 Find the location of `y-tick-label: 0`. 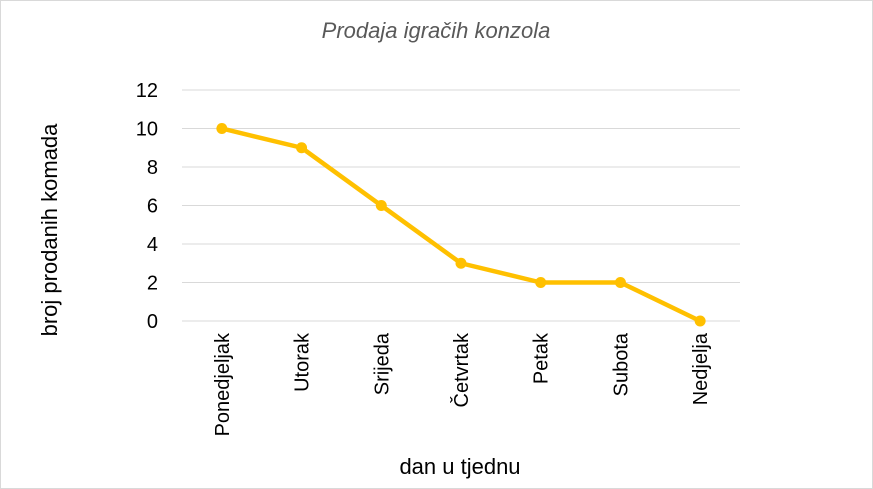

y-tick-label: 0 is located at coordinates (152, 322).